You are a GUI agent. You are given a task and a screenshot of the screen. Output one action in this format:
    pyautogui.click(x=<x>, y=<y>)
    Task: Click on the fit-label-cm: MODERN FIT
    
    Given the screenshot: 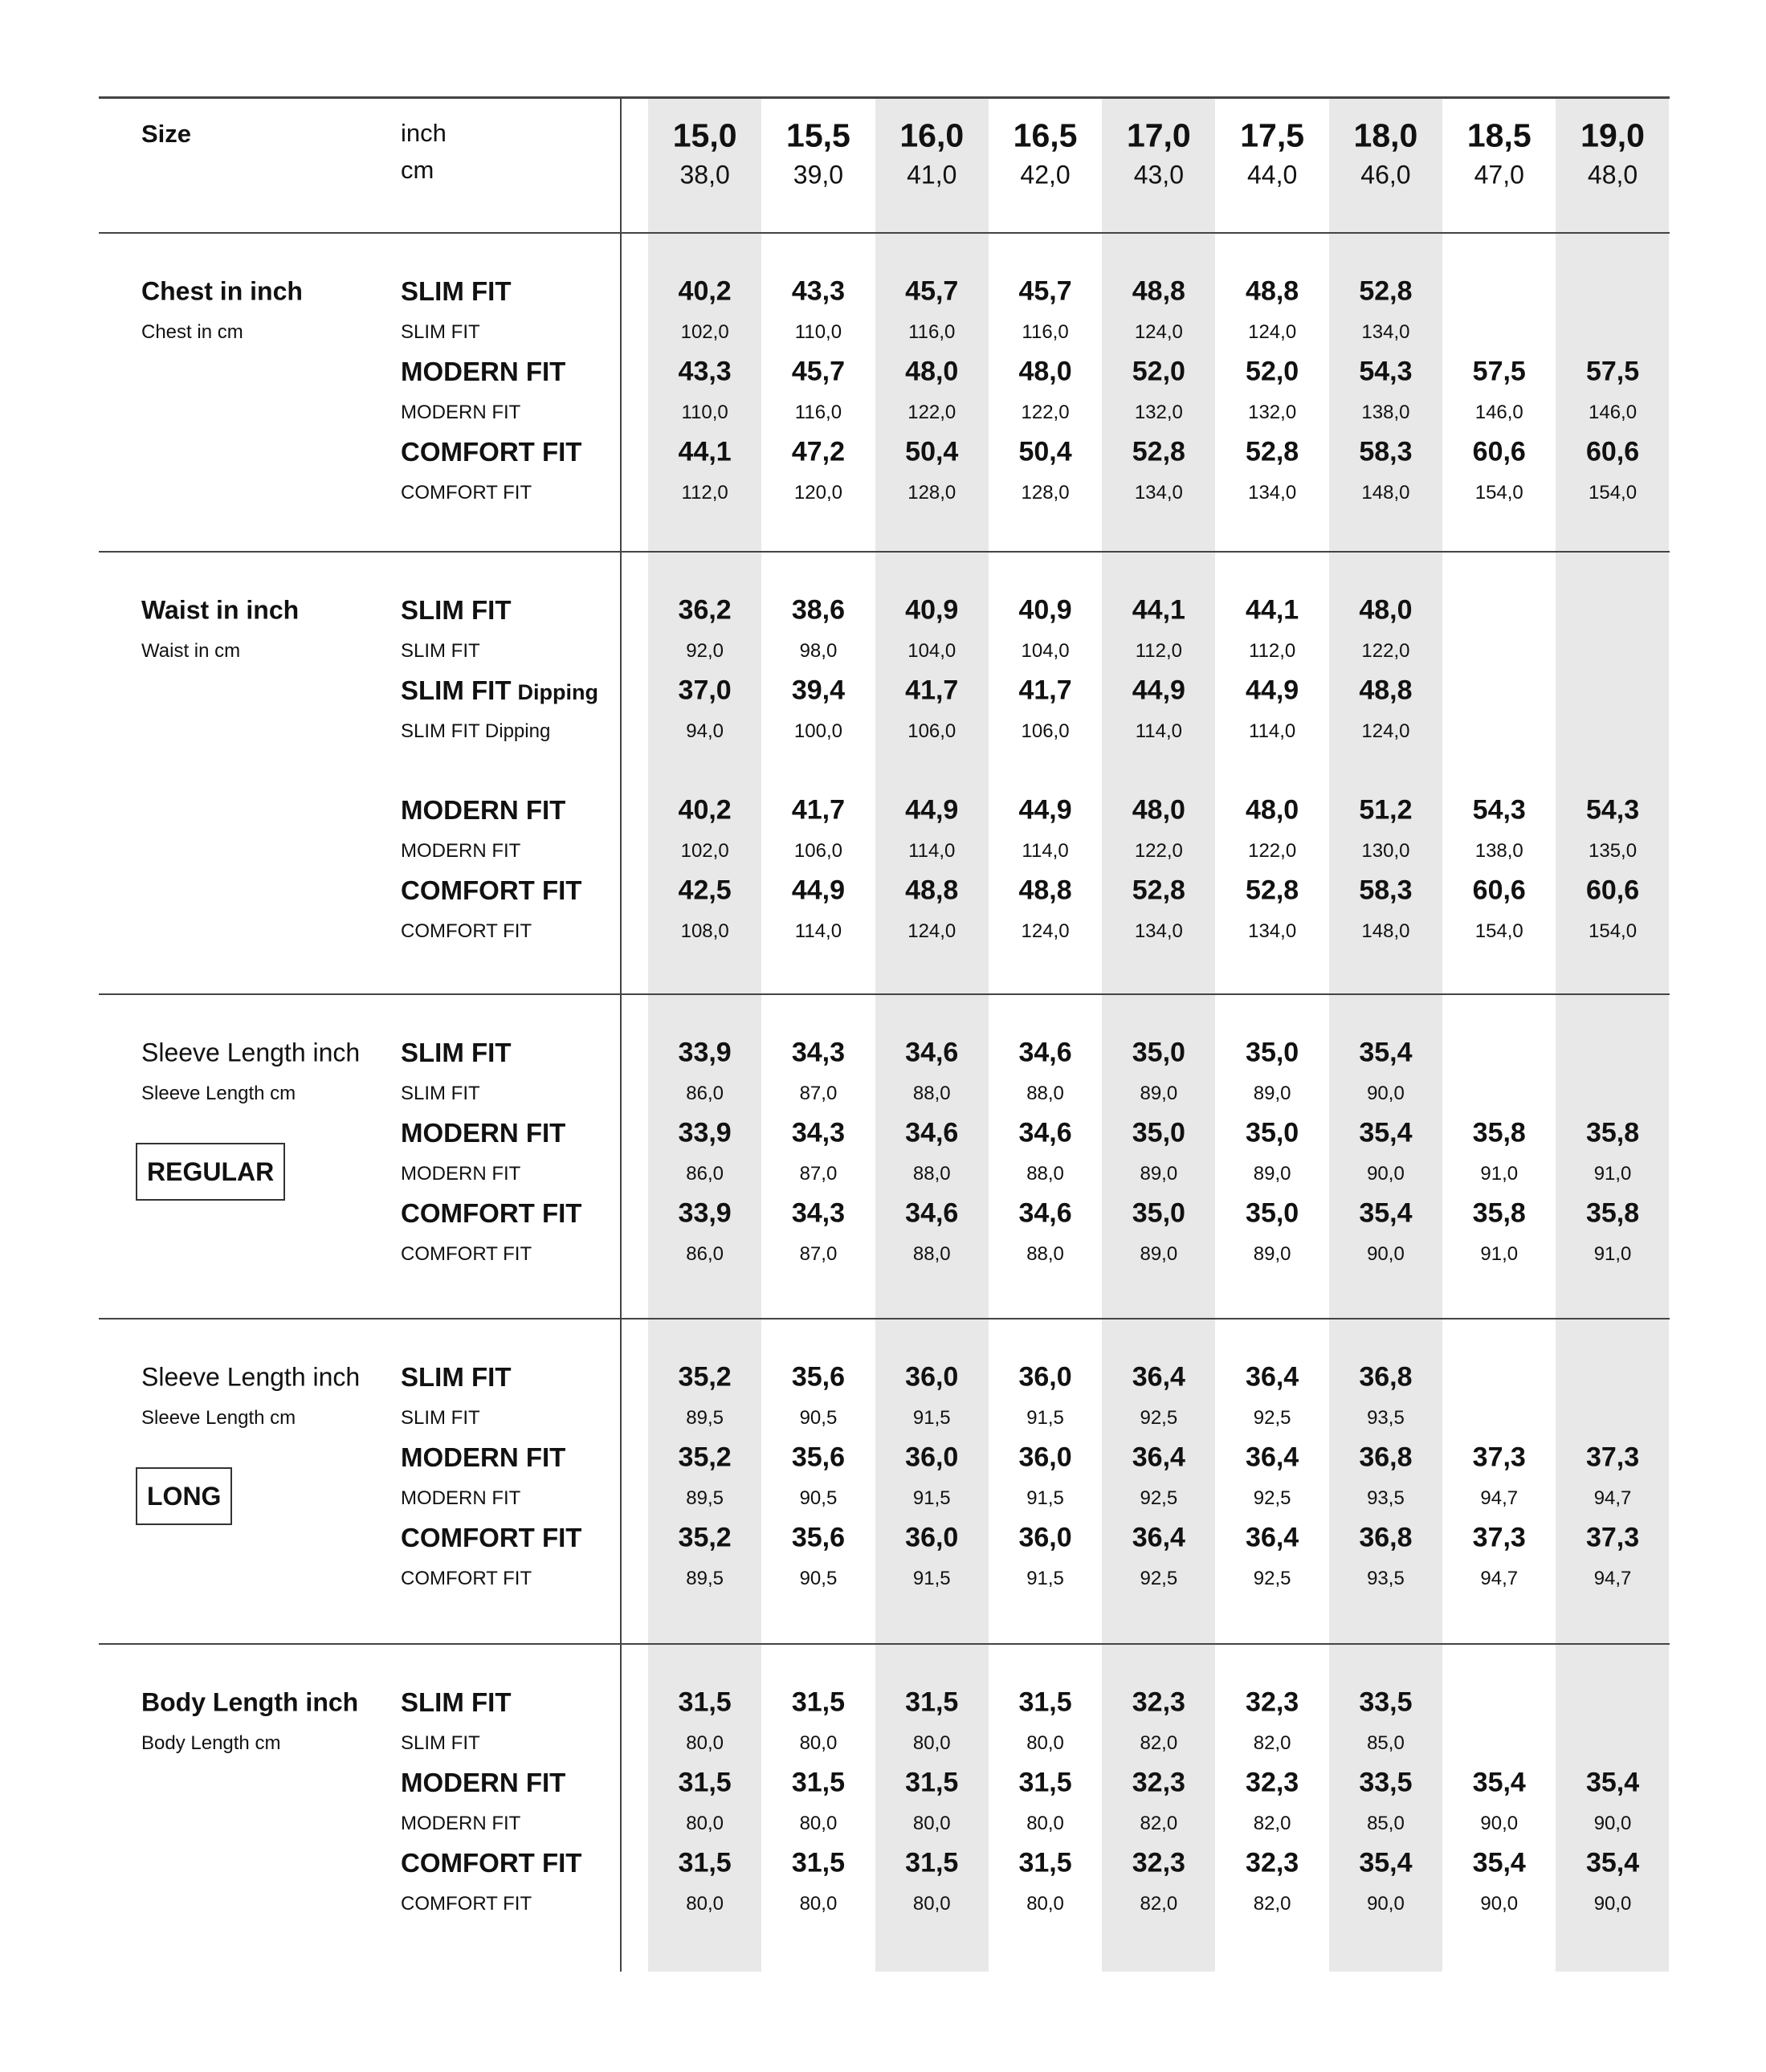 What is the action you would take?
    pyautogui.click(x=461, y=1824)
    